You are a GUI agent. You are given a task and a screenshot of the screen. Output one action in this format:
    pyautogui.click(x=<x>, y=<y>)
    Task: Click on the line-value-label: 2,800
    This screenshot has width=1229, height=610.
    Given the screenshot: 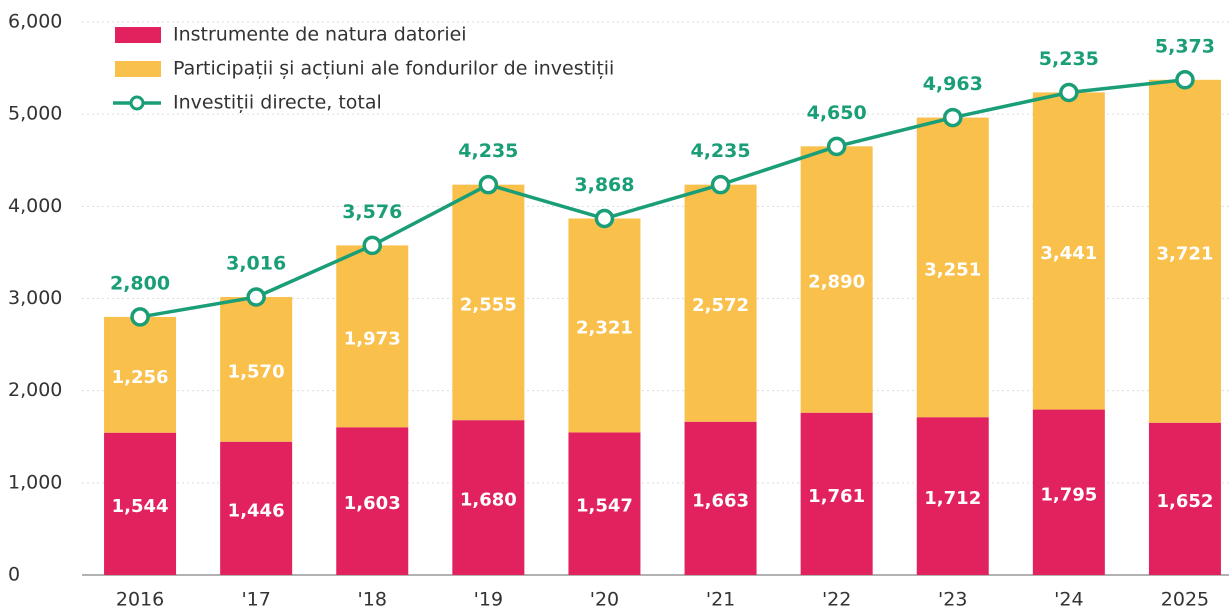 What is the action you would take?
    pyautogui.click(x=140, y=283)
    